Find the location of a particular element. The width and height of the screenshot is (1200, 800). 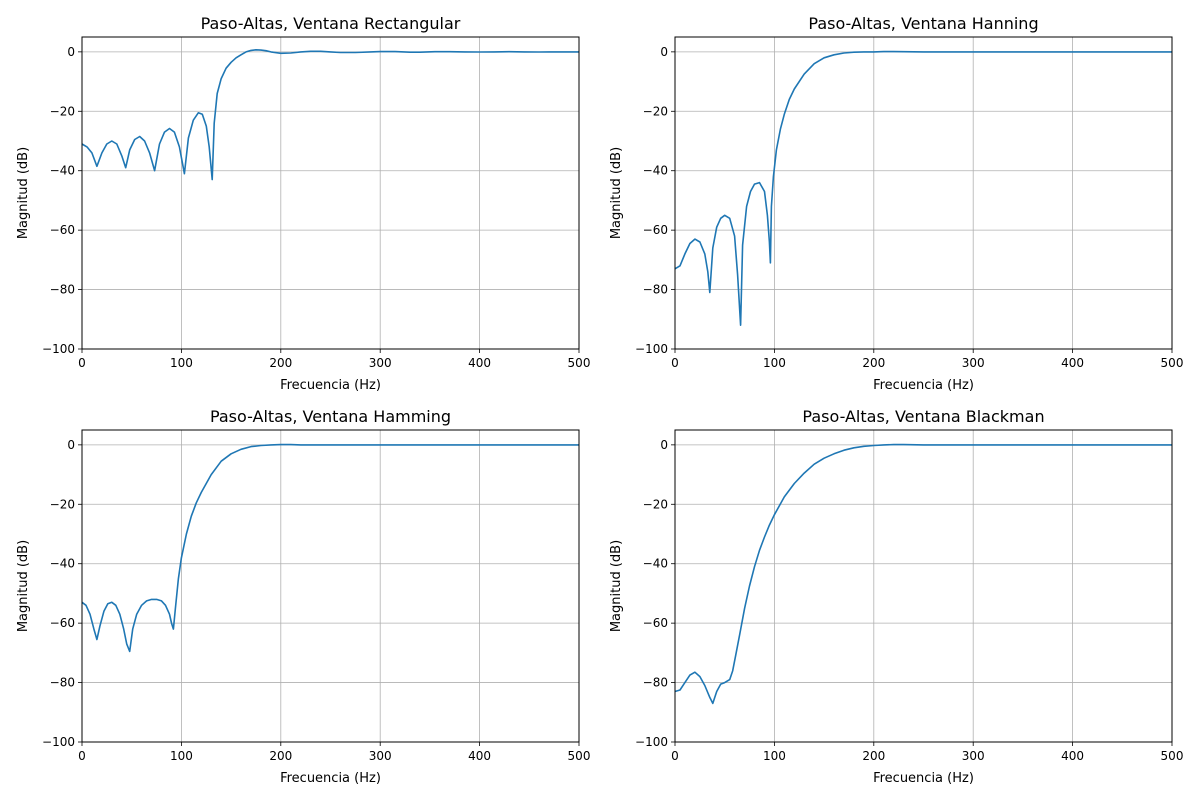

subplot-title: Paso-Altas, Ventana Hamming is located at coordinates (330, 416).